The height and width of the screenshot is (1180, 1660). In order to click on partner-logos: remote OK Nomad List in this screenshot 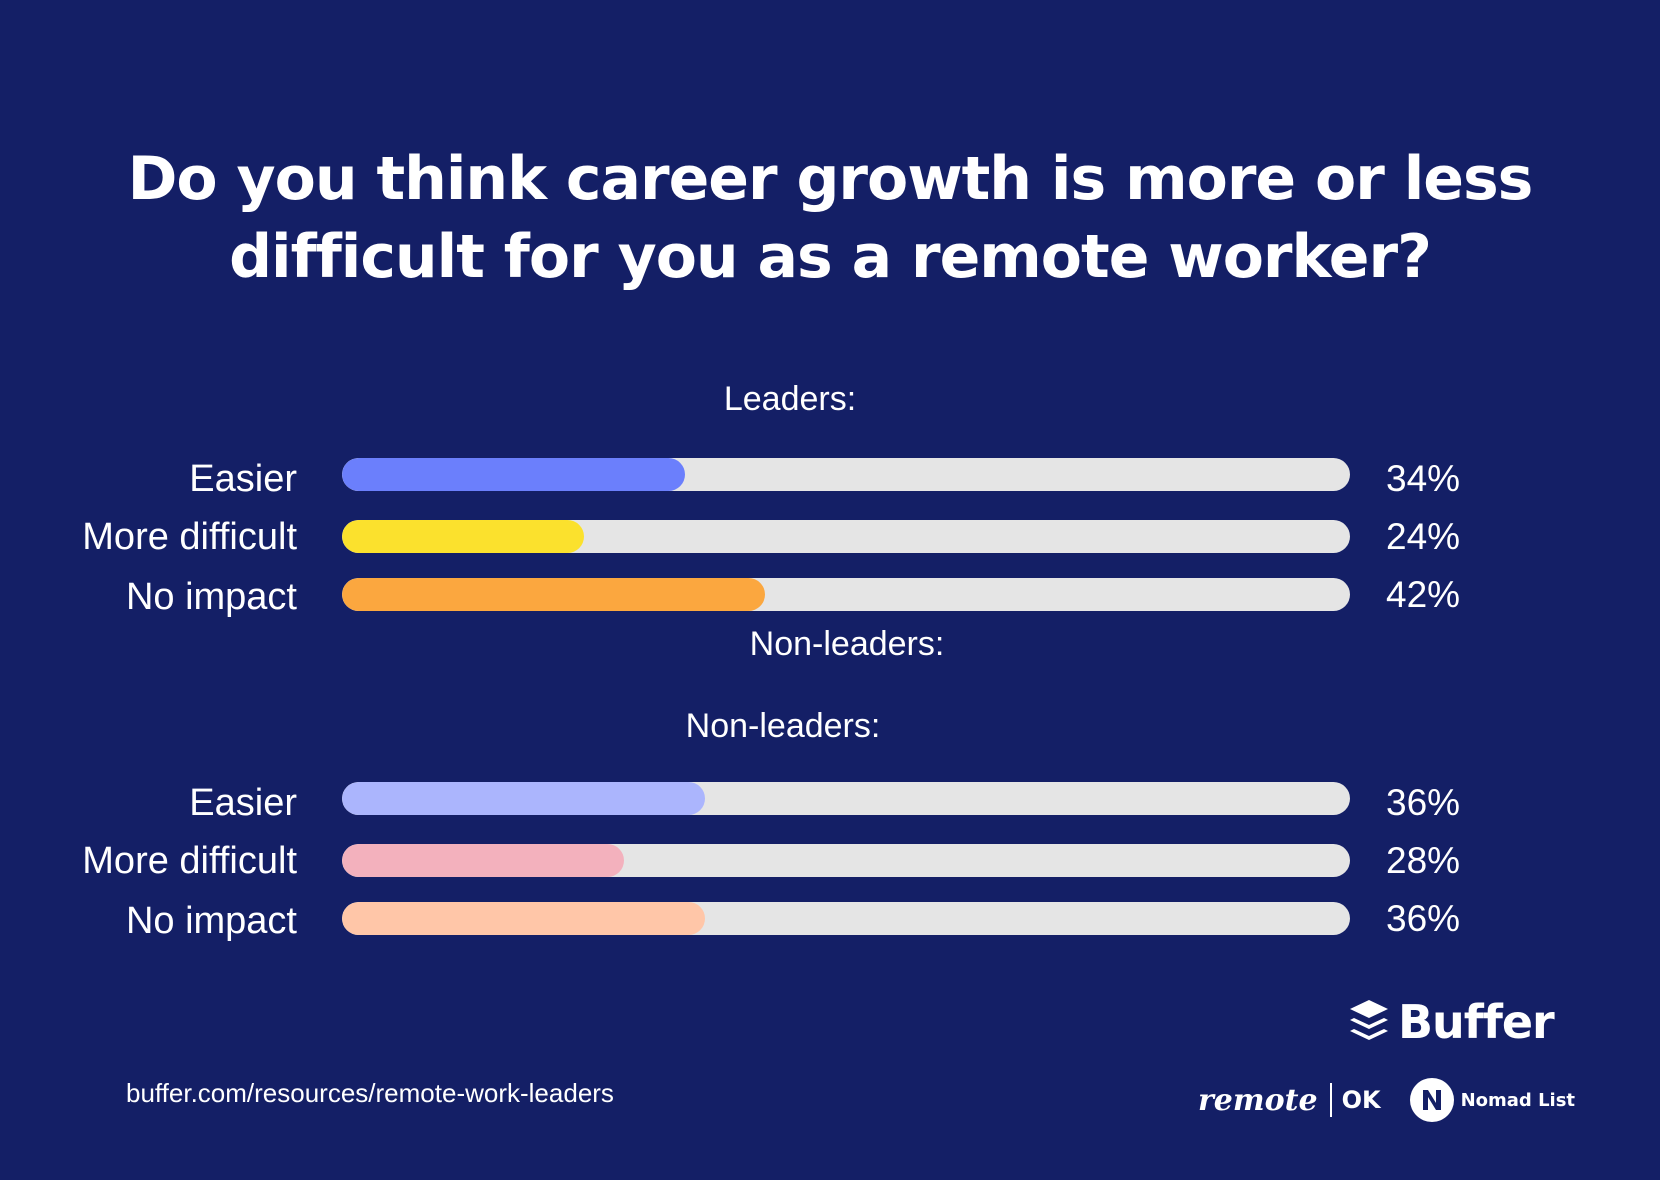, I will do `click(1386, 1100)`.